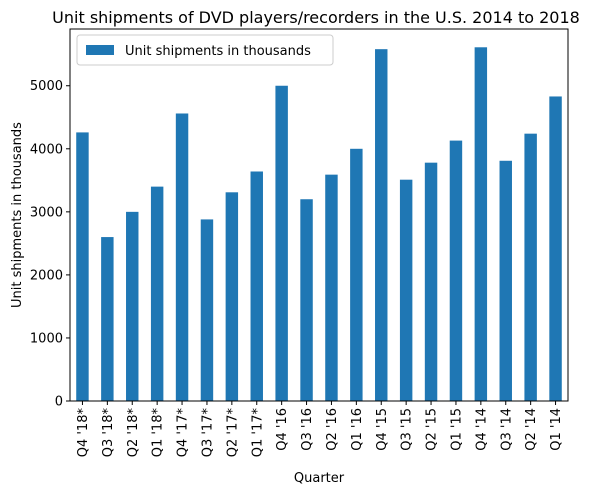 The width and height of the screenshot is (606, 493). I want to click on legend-box, so click(205, 50).